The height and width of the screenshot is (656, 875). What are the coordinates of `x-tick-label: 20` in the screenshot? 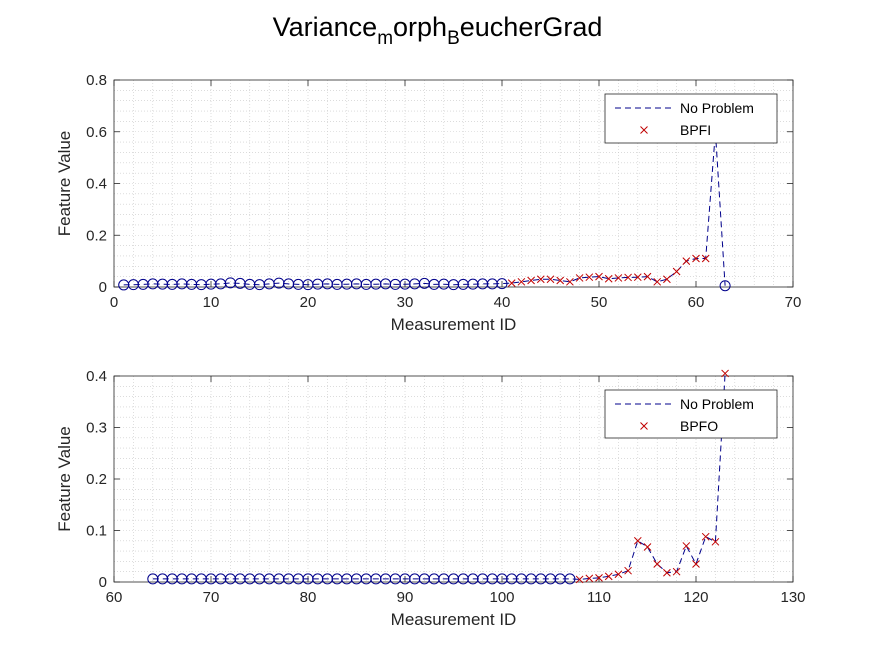 It's located at (308, 302).